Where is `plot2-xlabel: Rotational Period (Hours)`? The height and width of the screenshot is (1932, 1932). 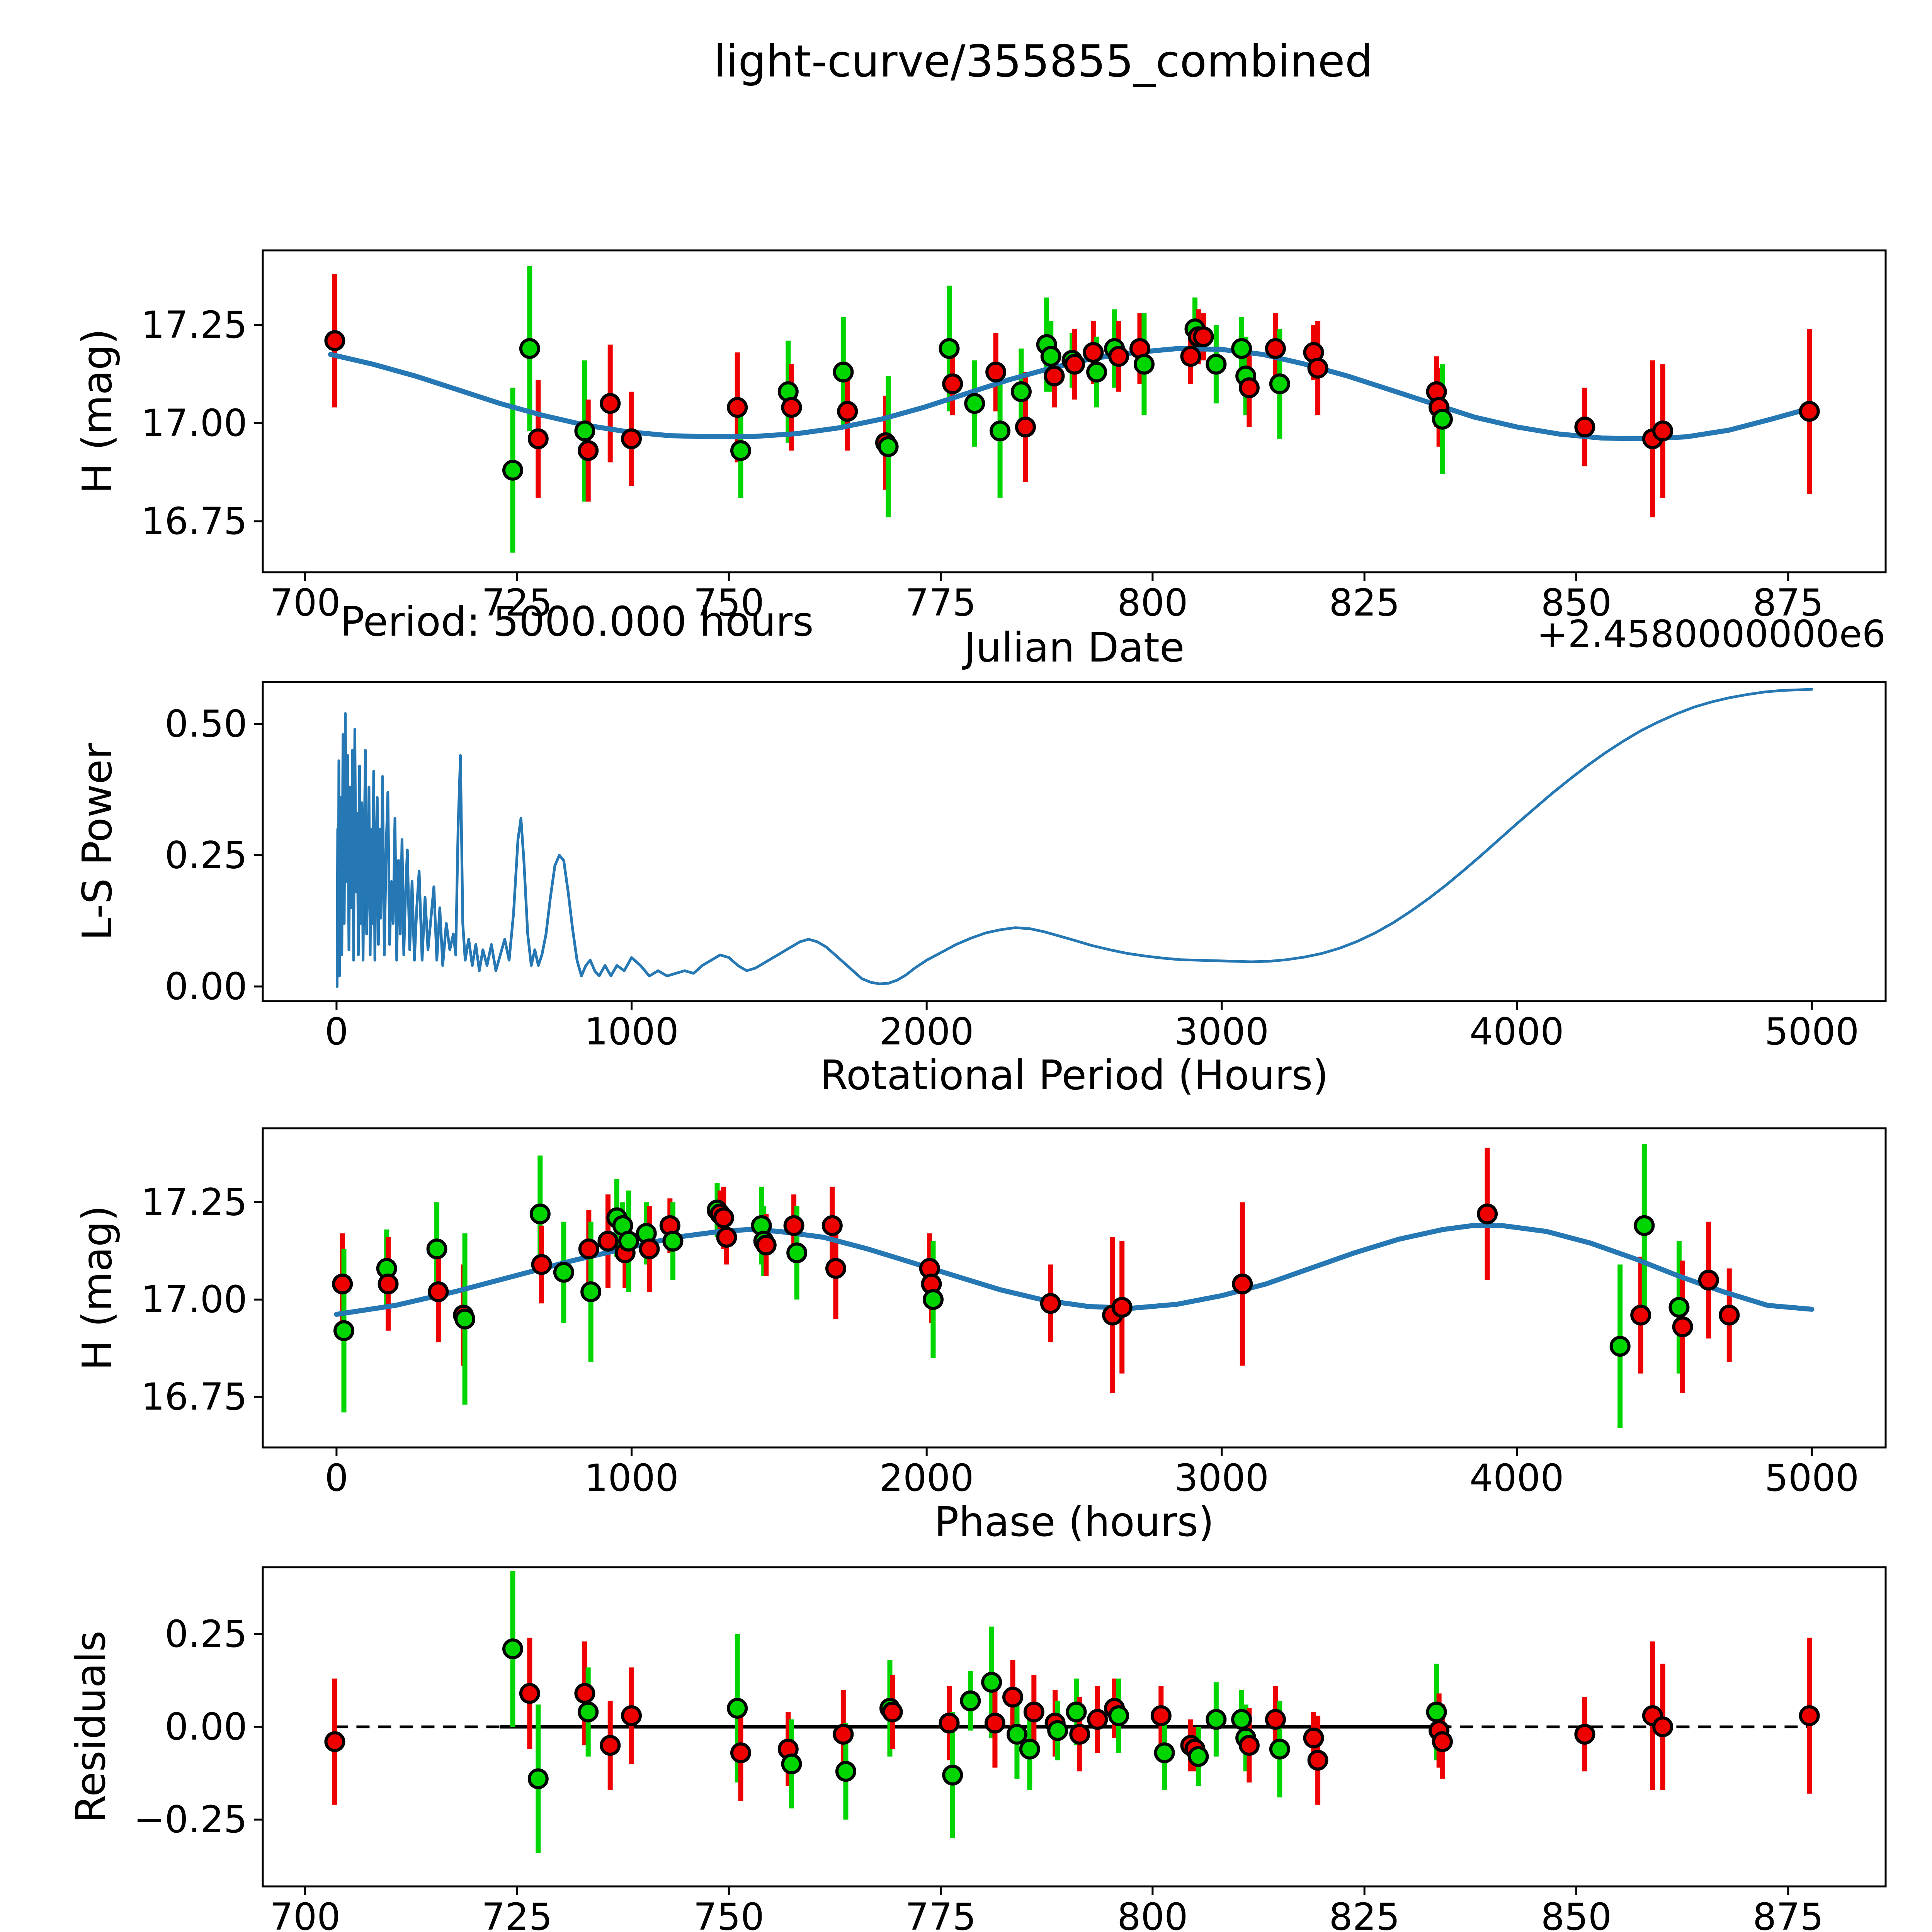
plot2-xlabel: Rotational Period (Hours) is located at coordinates (1074, 1076).